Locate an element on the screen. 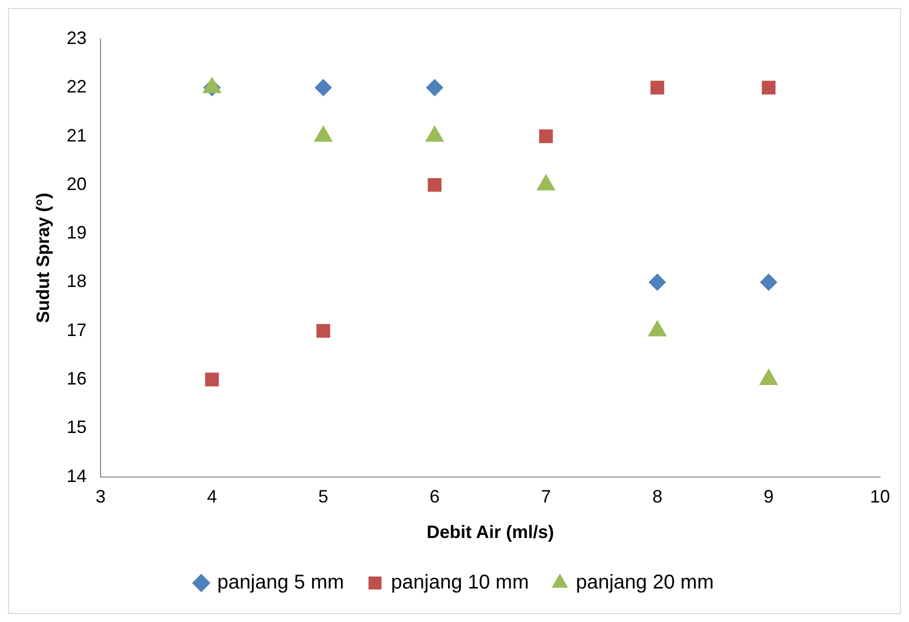  y-tick-label: 19 is located at coordinates (76, 232).